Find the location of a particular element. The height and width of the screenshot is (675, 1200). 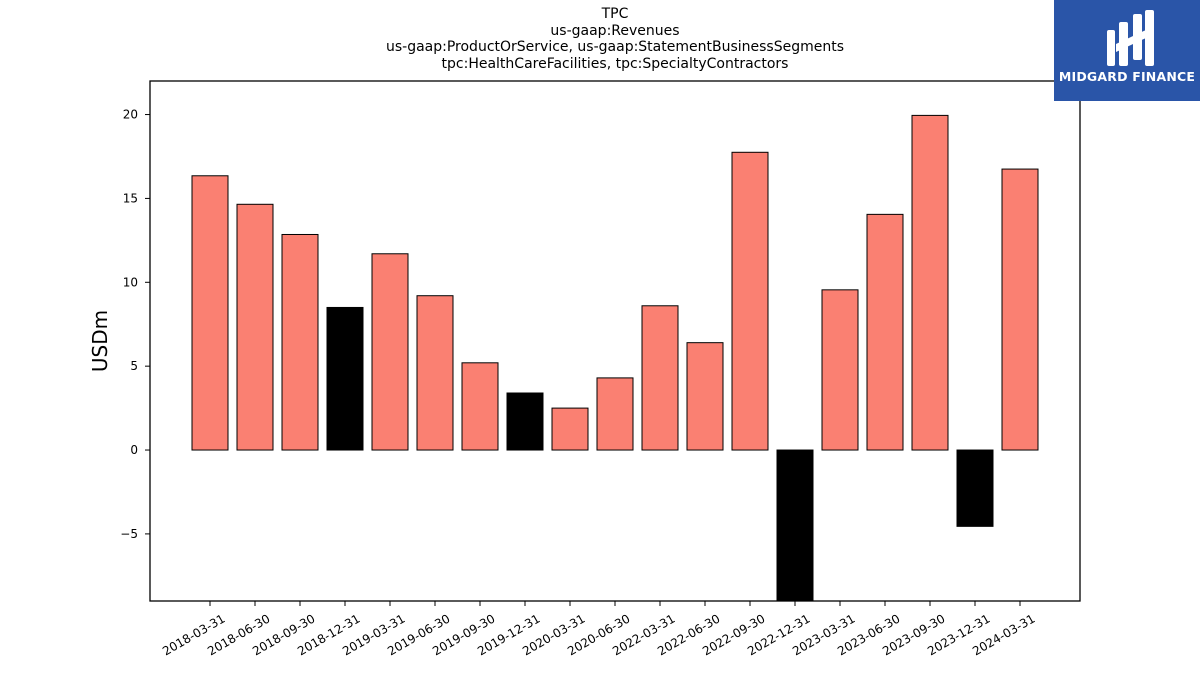

y-tick-label: −5 is located at coordinates (129, 534).